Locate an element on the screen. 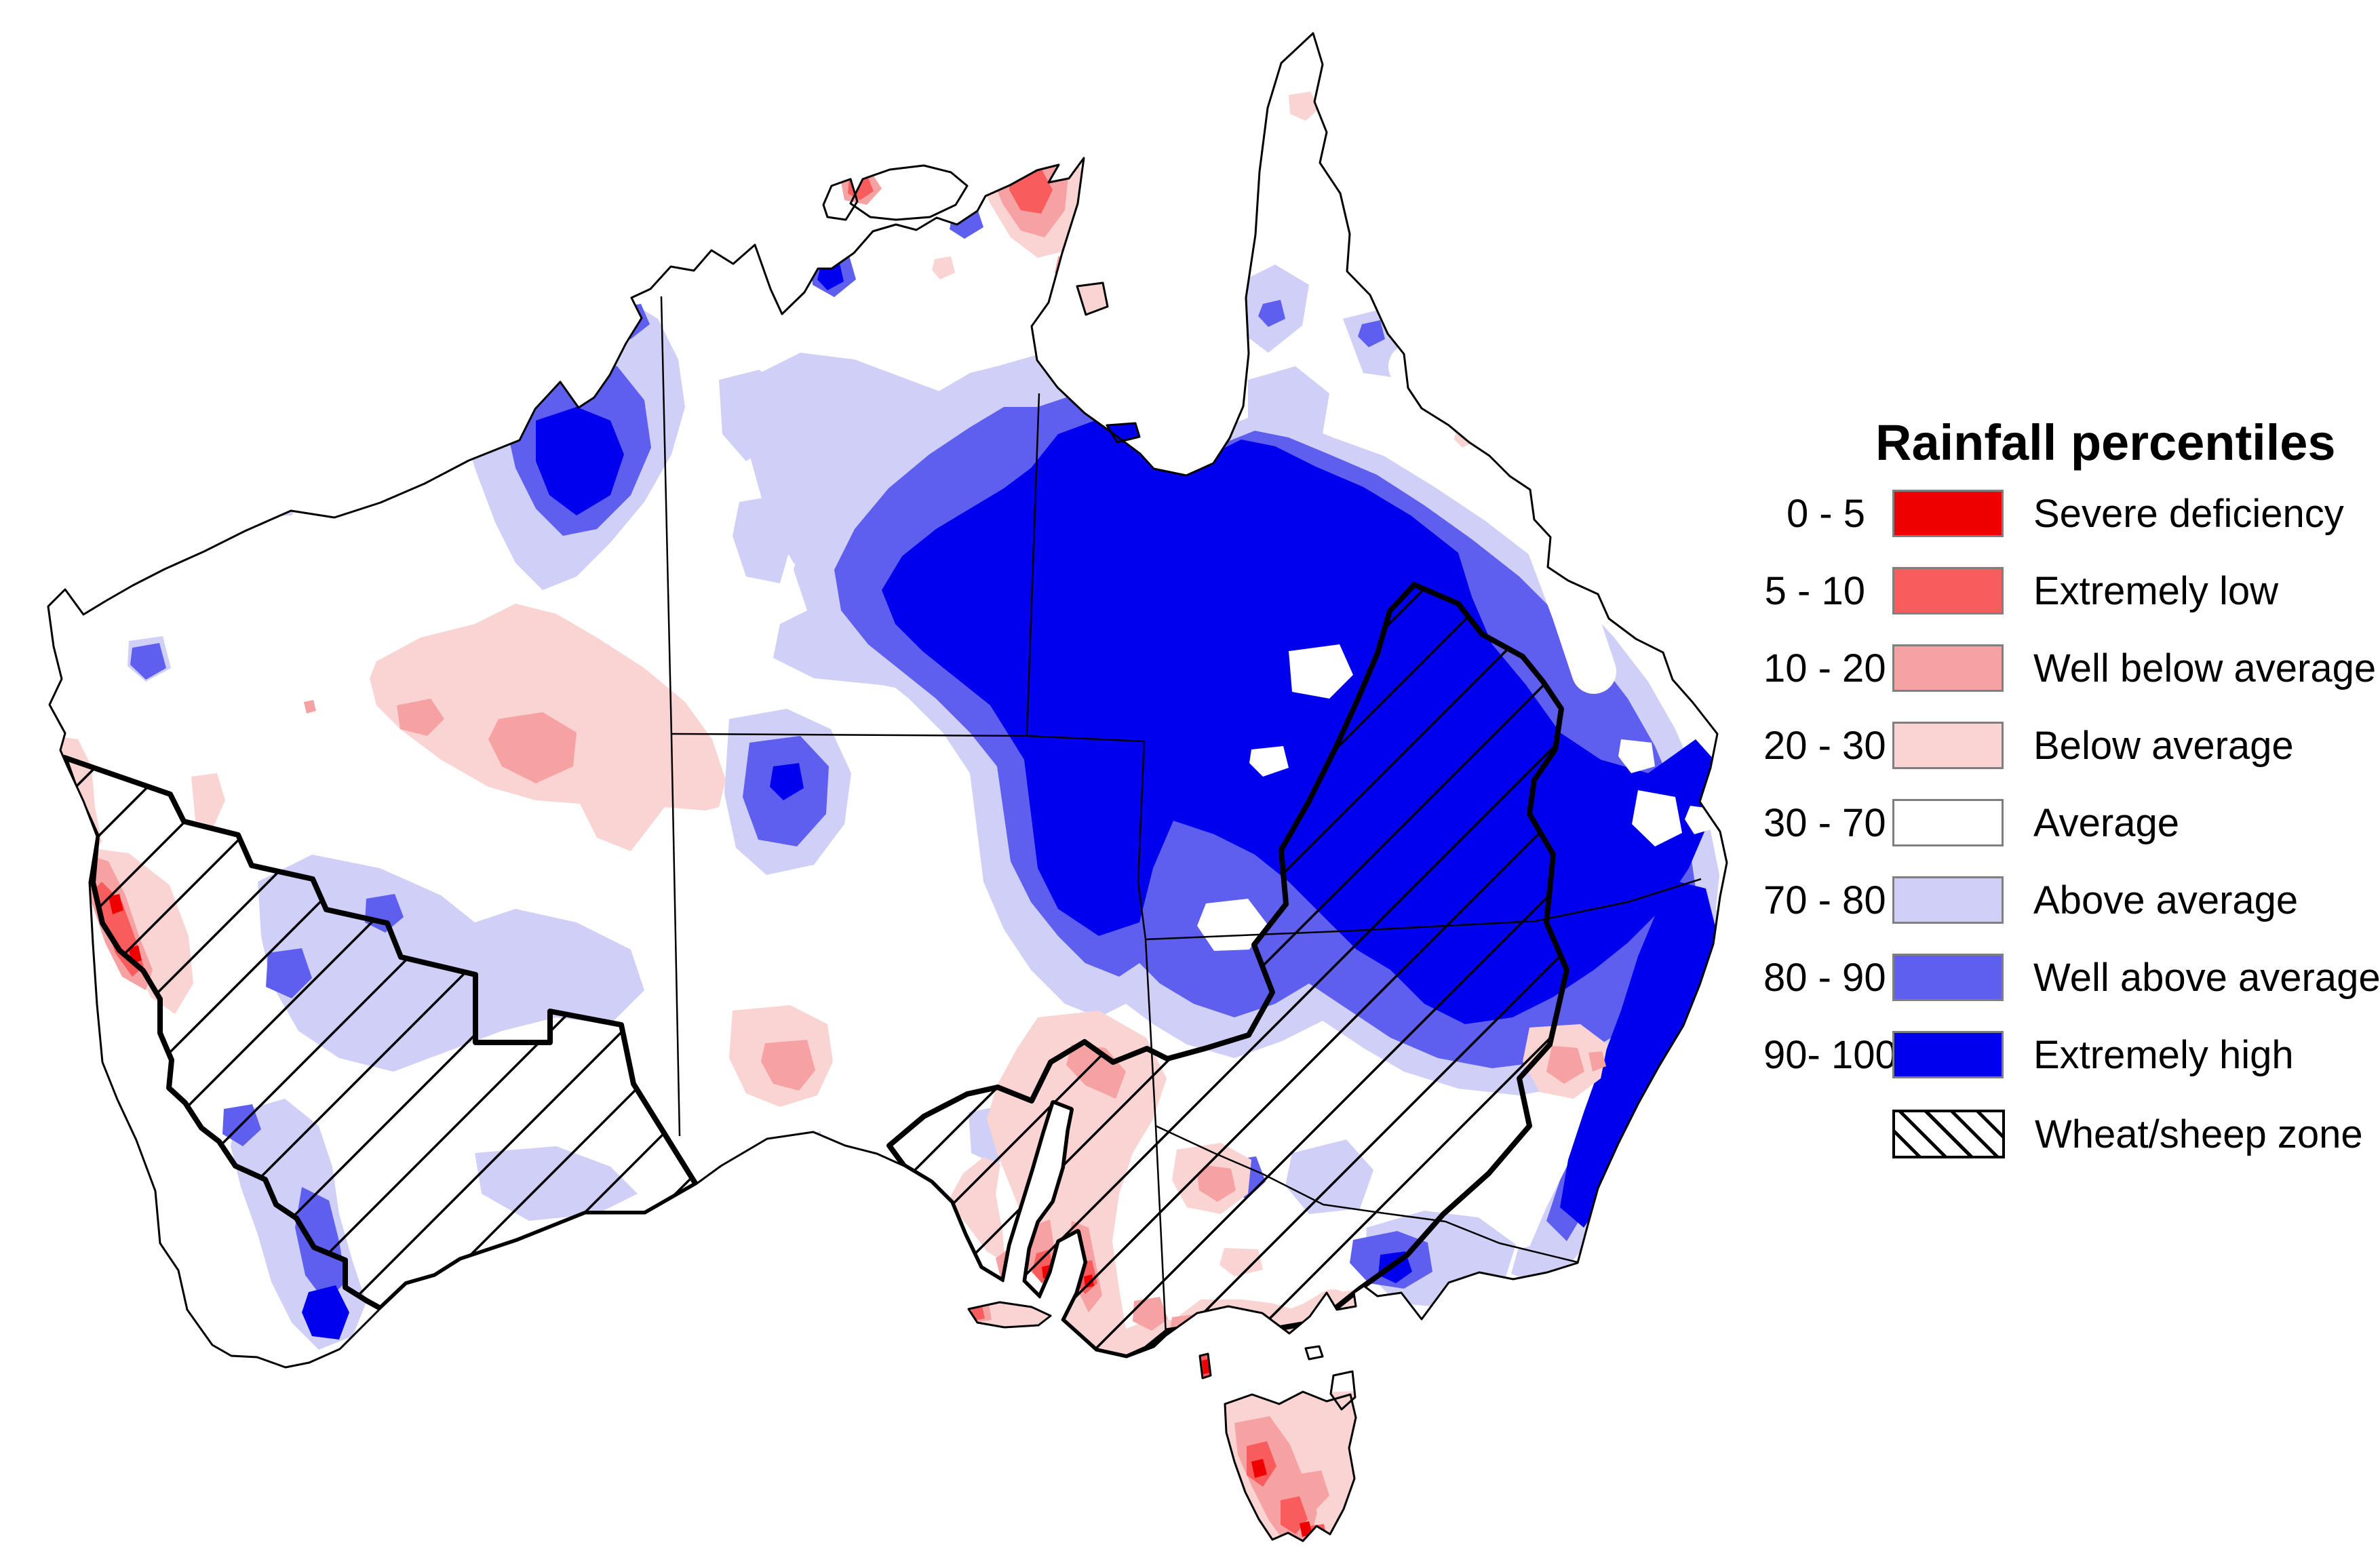 The width and height of the screenshot is (2380, 1562). legend-range: 5 - 10 is located at coordinates (1814, 590).